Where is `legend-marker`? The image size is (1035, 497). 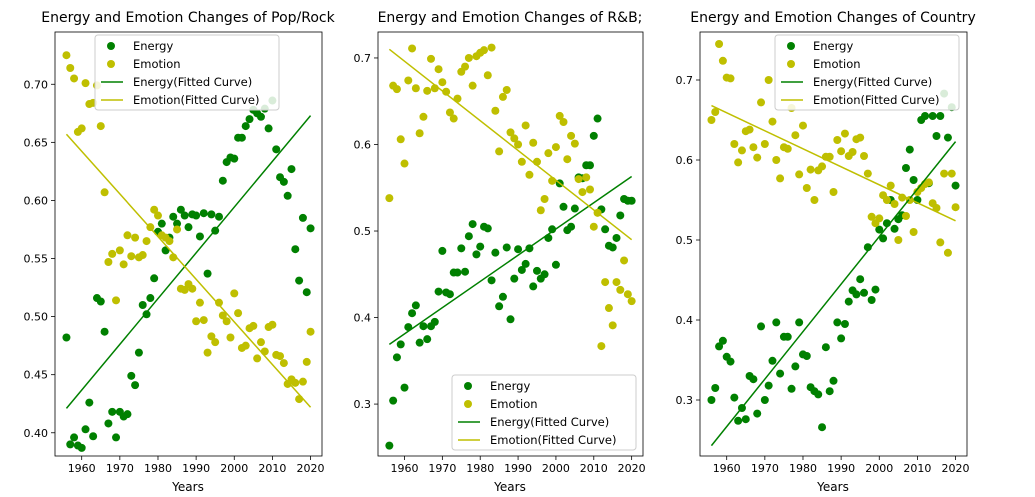
legend-marker is located at coordinates (111, 46).